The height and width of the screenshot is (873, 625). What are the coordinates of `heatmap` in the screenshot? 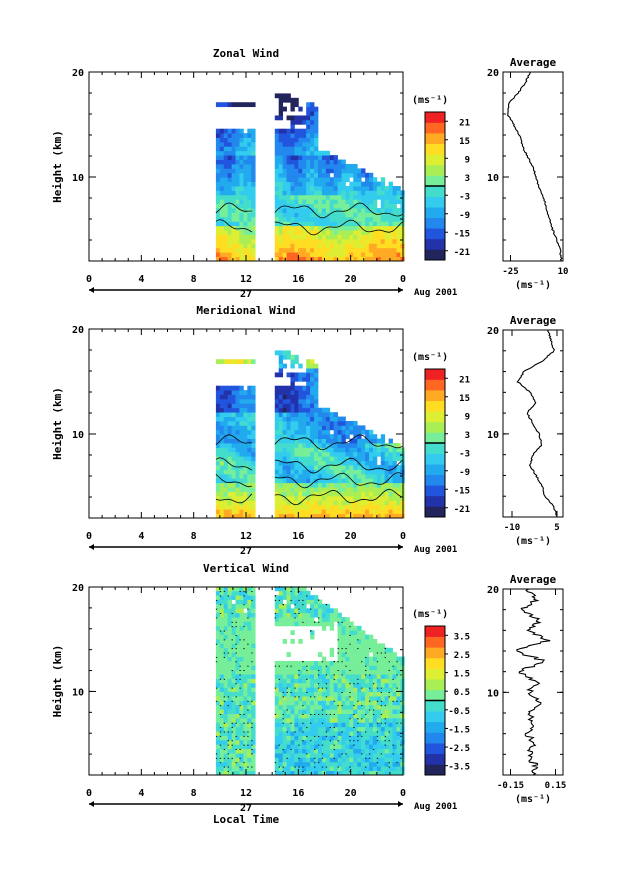 It's located at (310, 681).